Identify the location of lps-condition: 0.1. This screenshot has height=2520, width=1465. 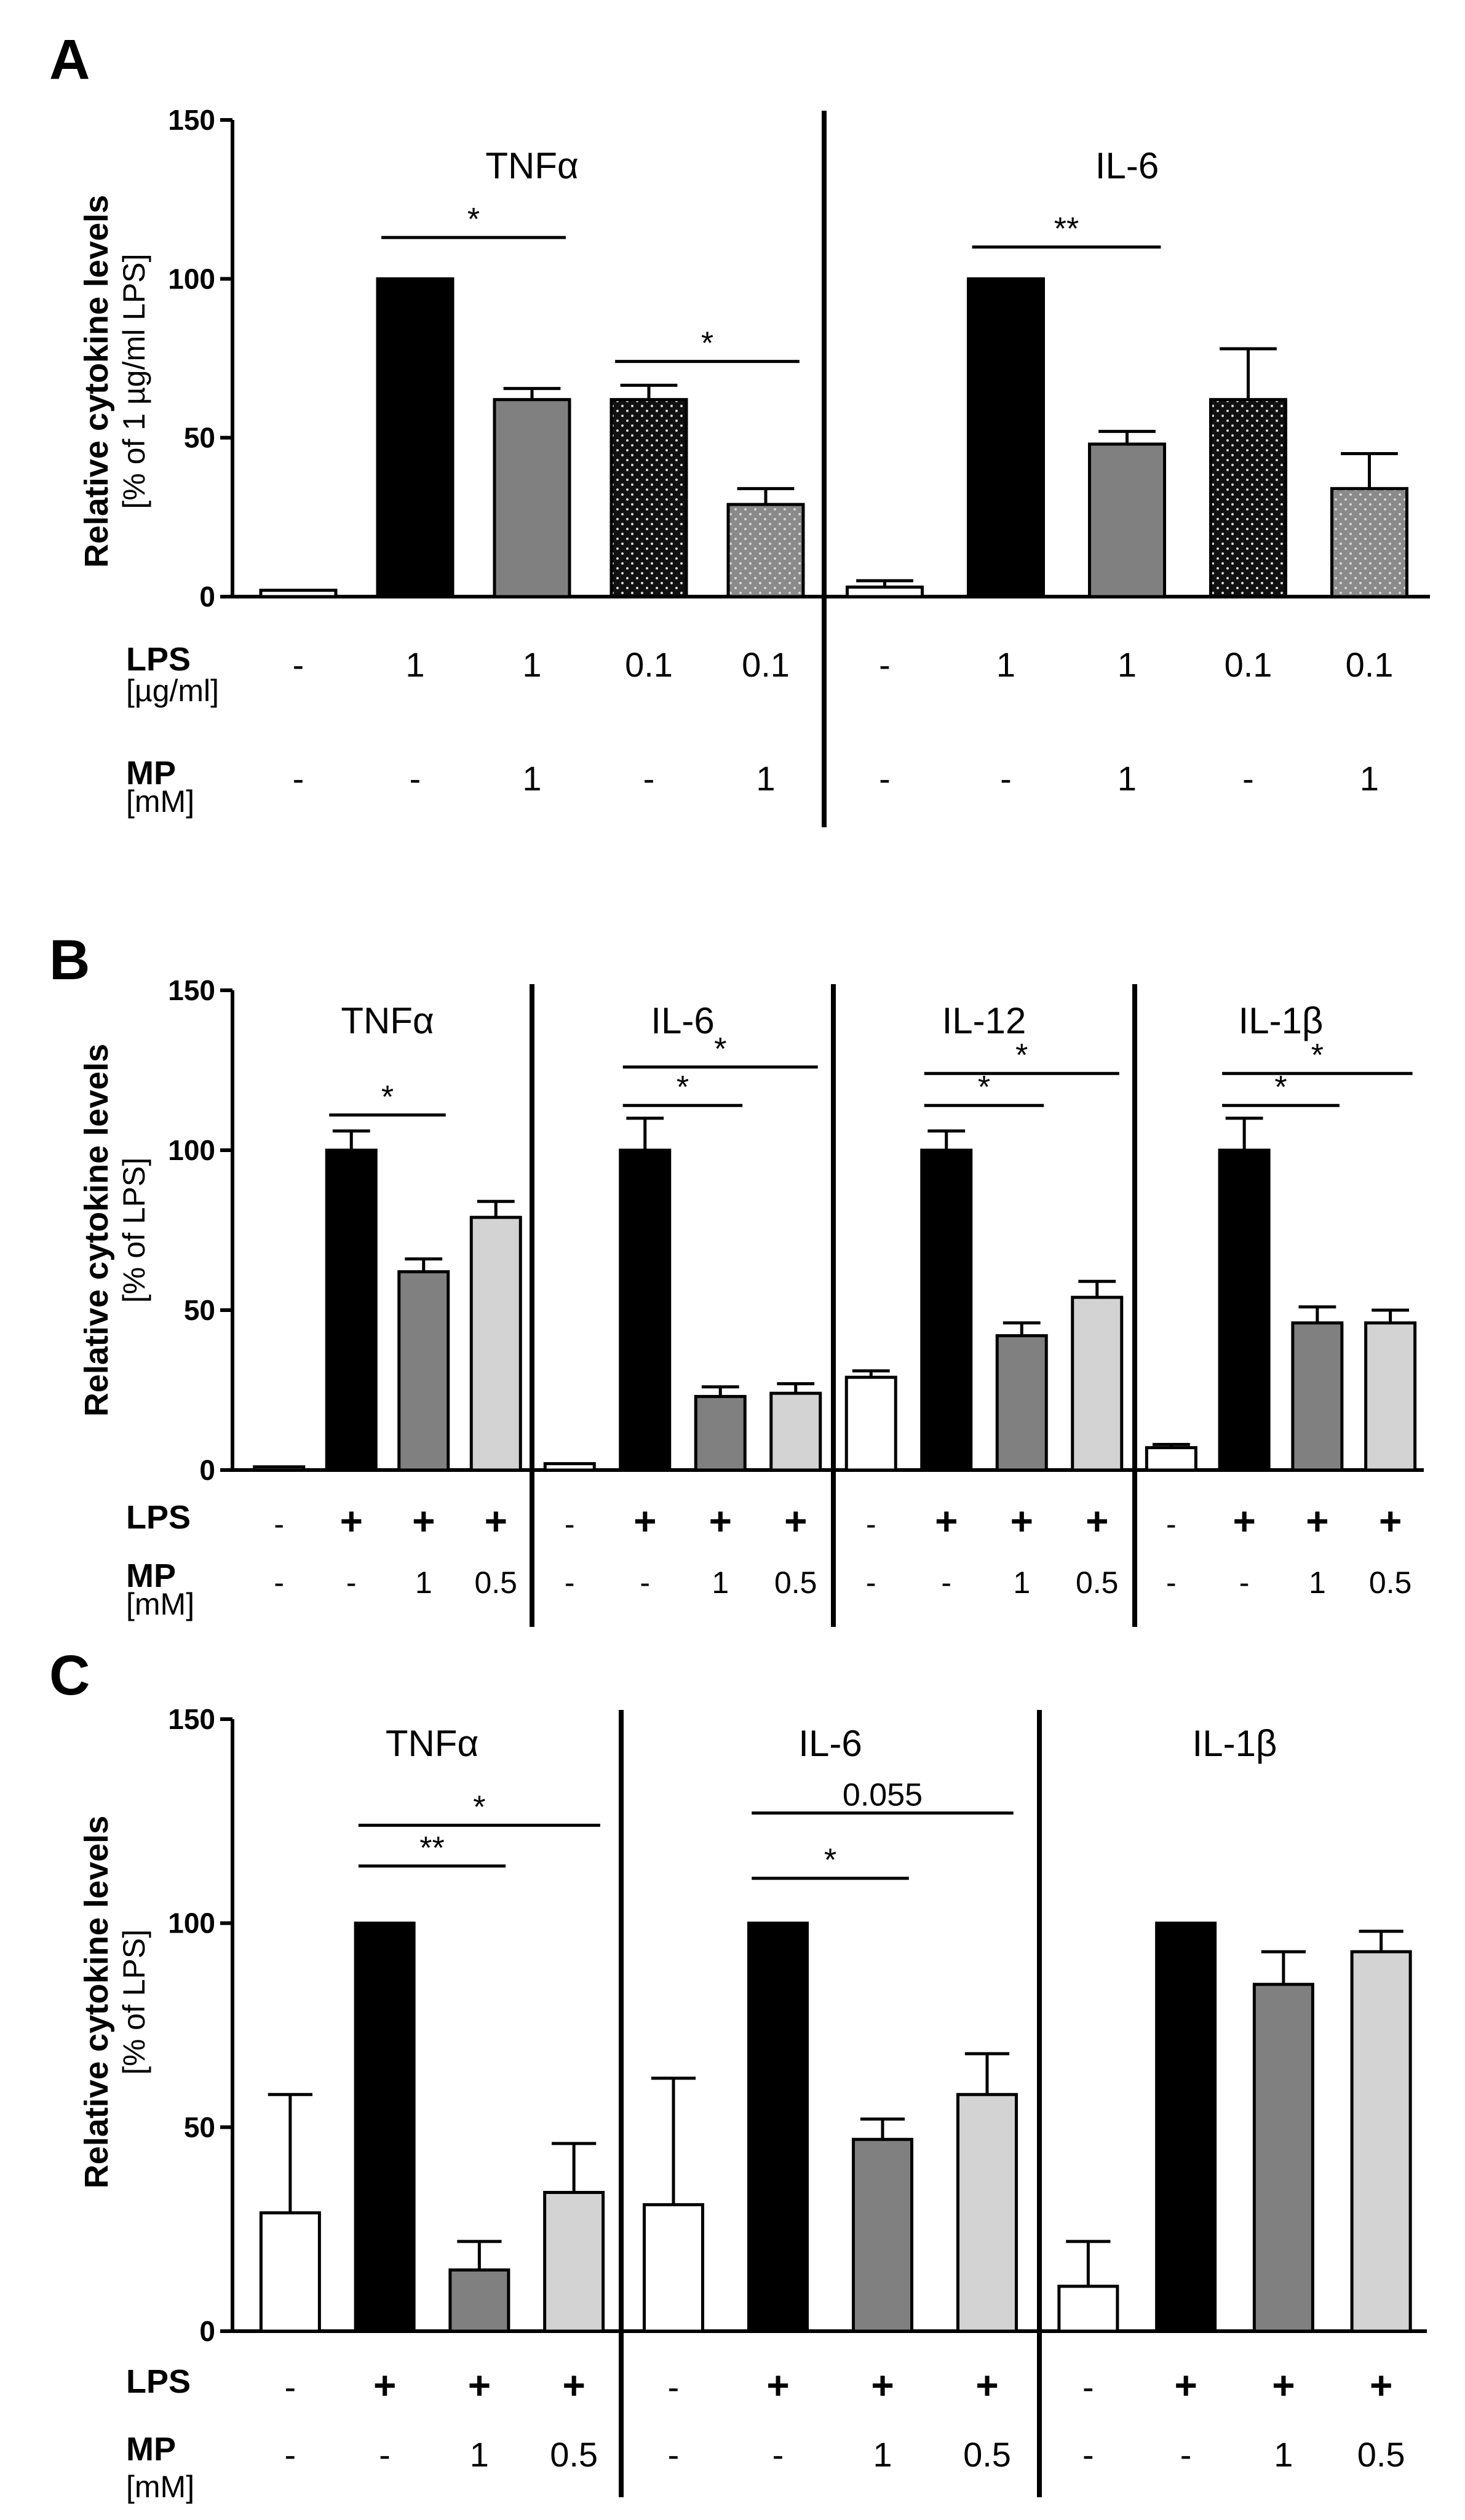
(1248, 665).